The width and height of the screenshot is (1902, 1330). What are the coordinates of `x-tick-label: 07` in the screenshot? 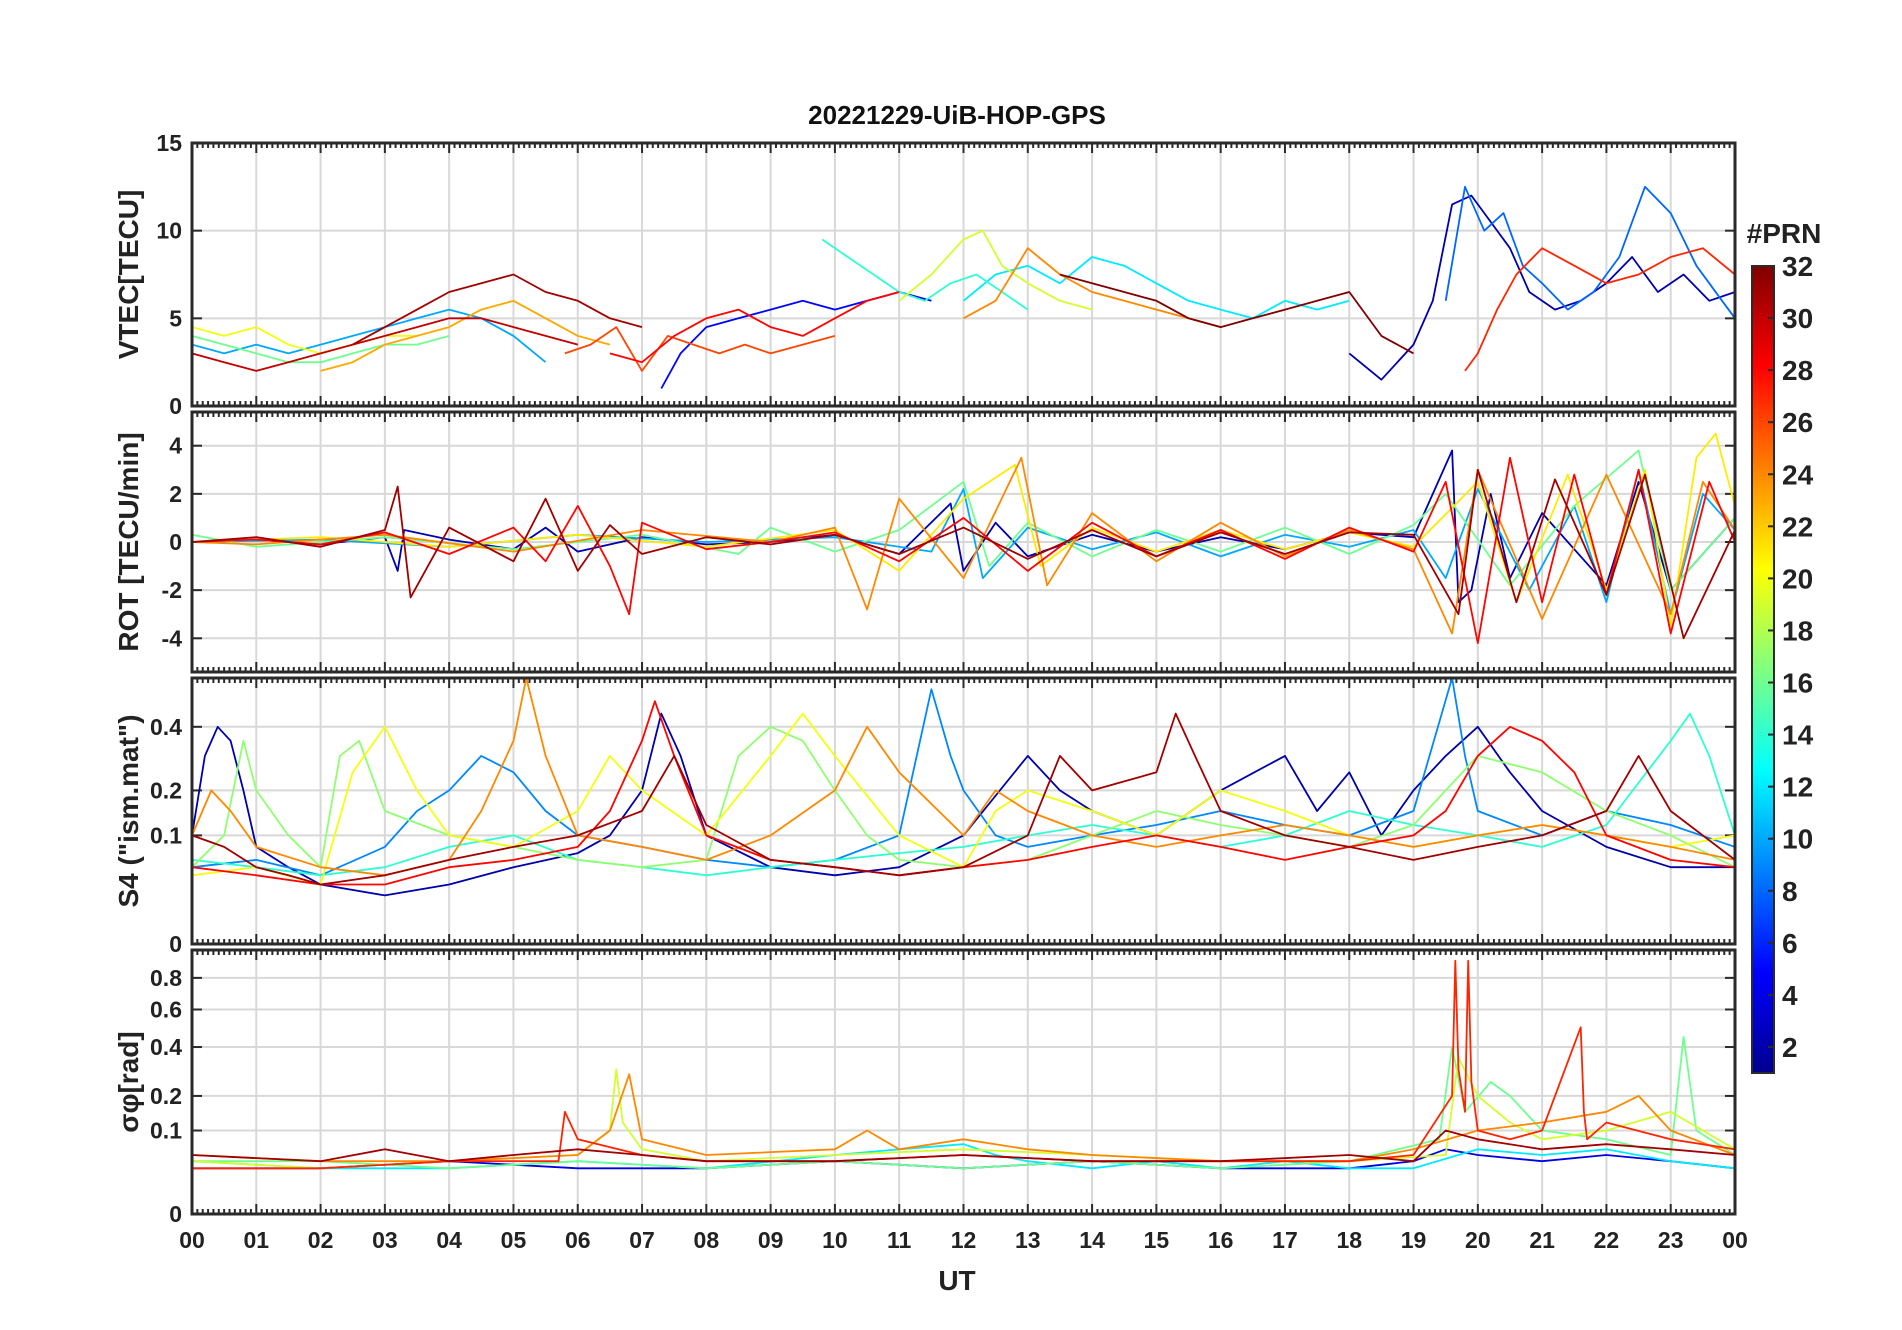 It's located at (642, 1240).